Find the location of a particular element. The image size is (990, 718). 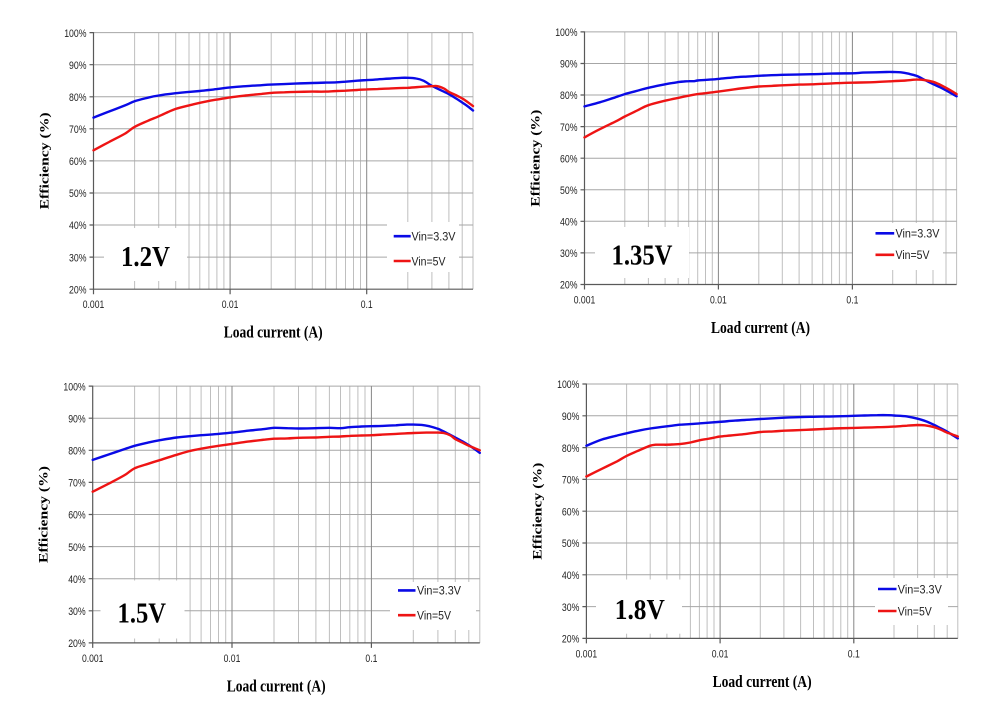

svg-text: 1.2V is located at coordinates (145, 257).